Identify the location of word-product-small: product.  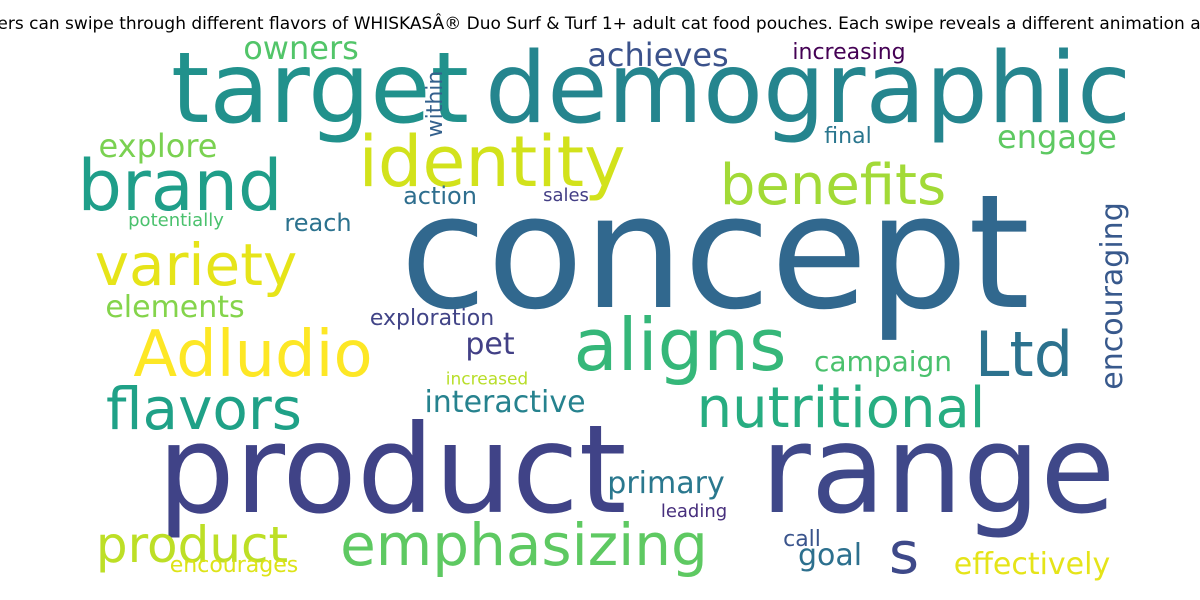
(192, 545).